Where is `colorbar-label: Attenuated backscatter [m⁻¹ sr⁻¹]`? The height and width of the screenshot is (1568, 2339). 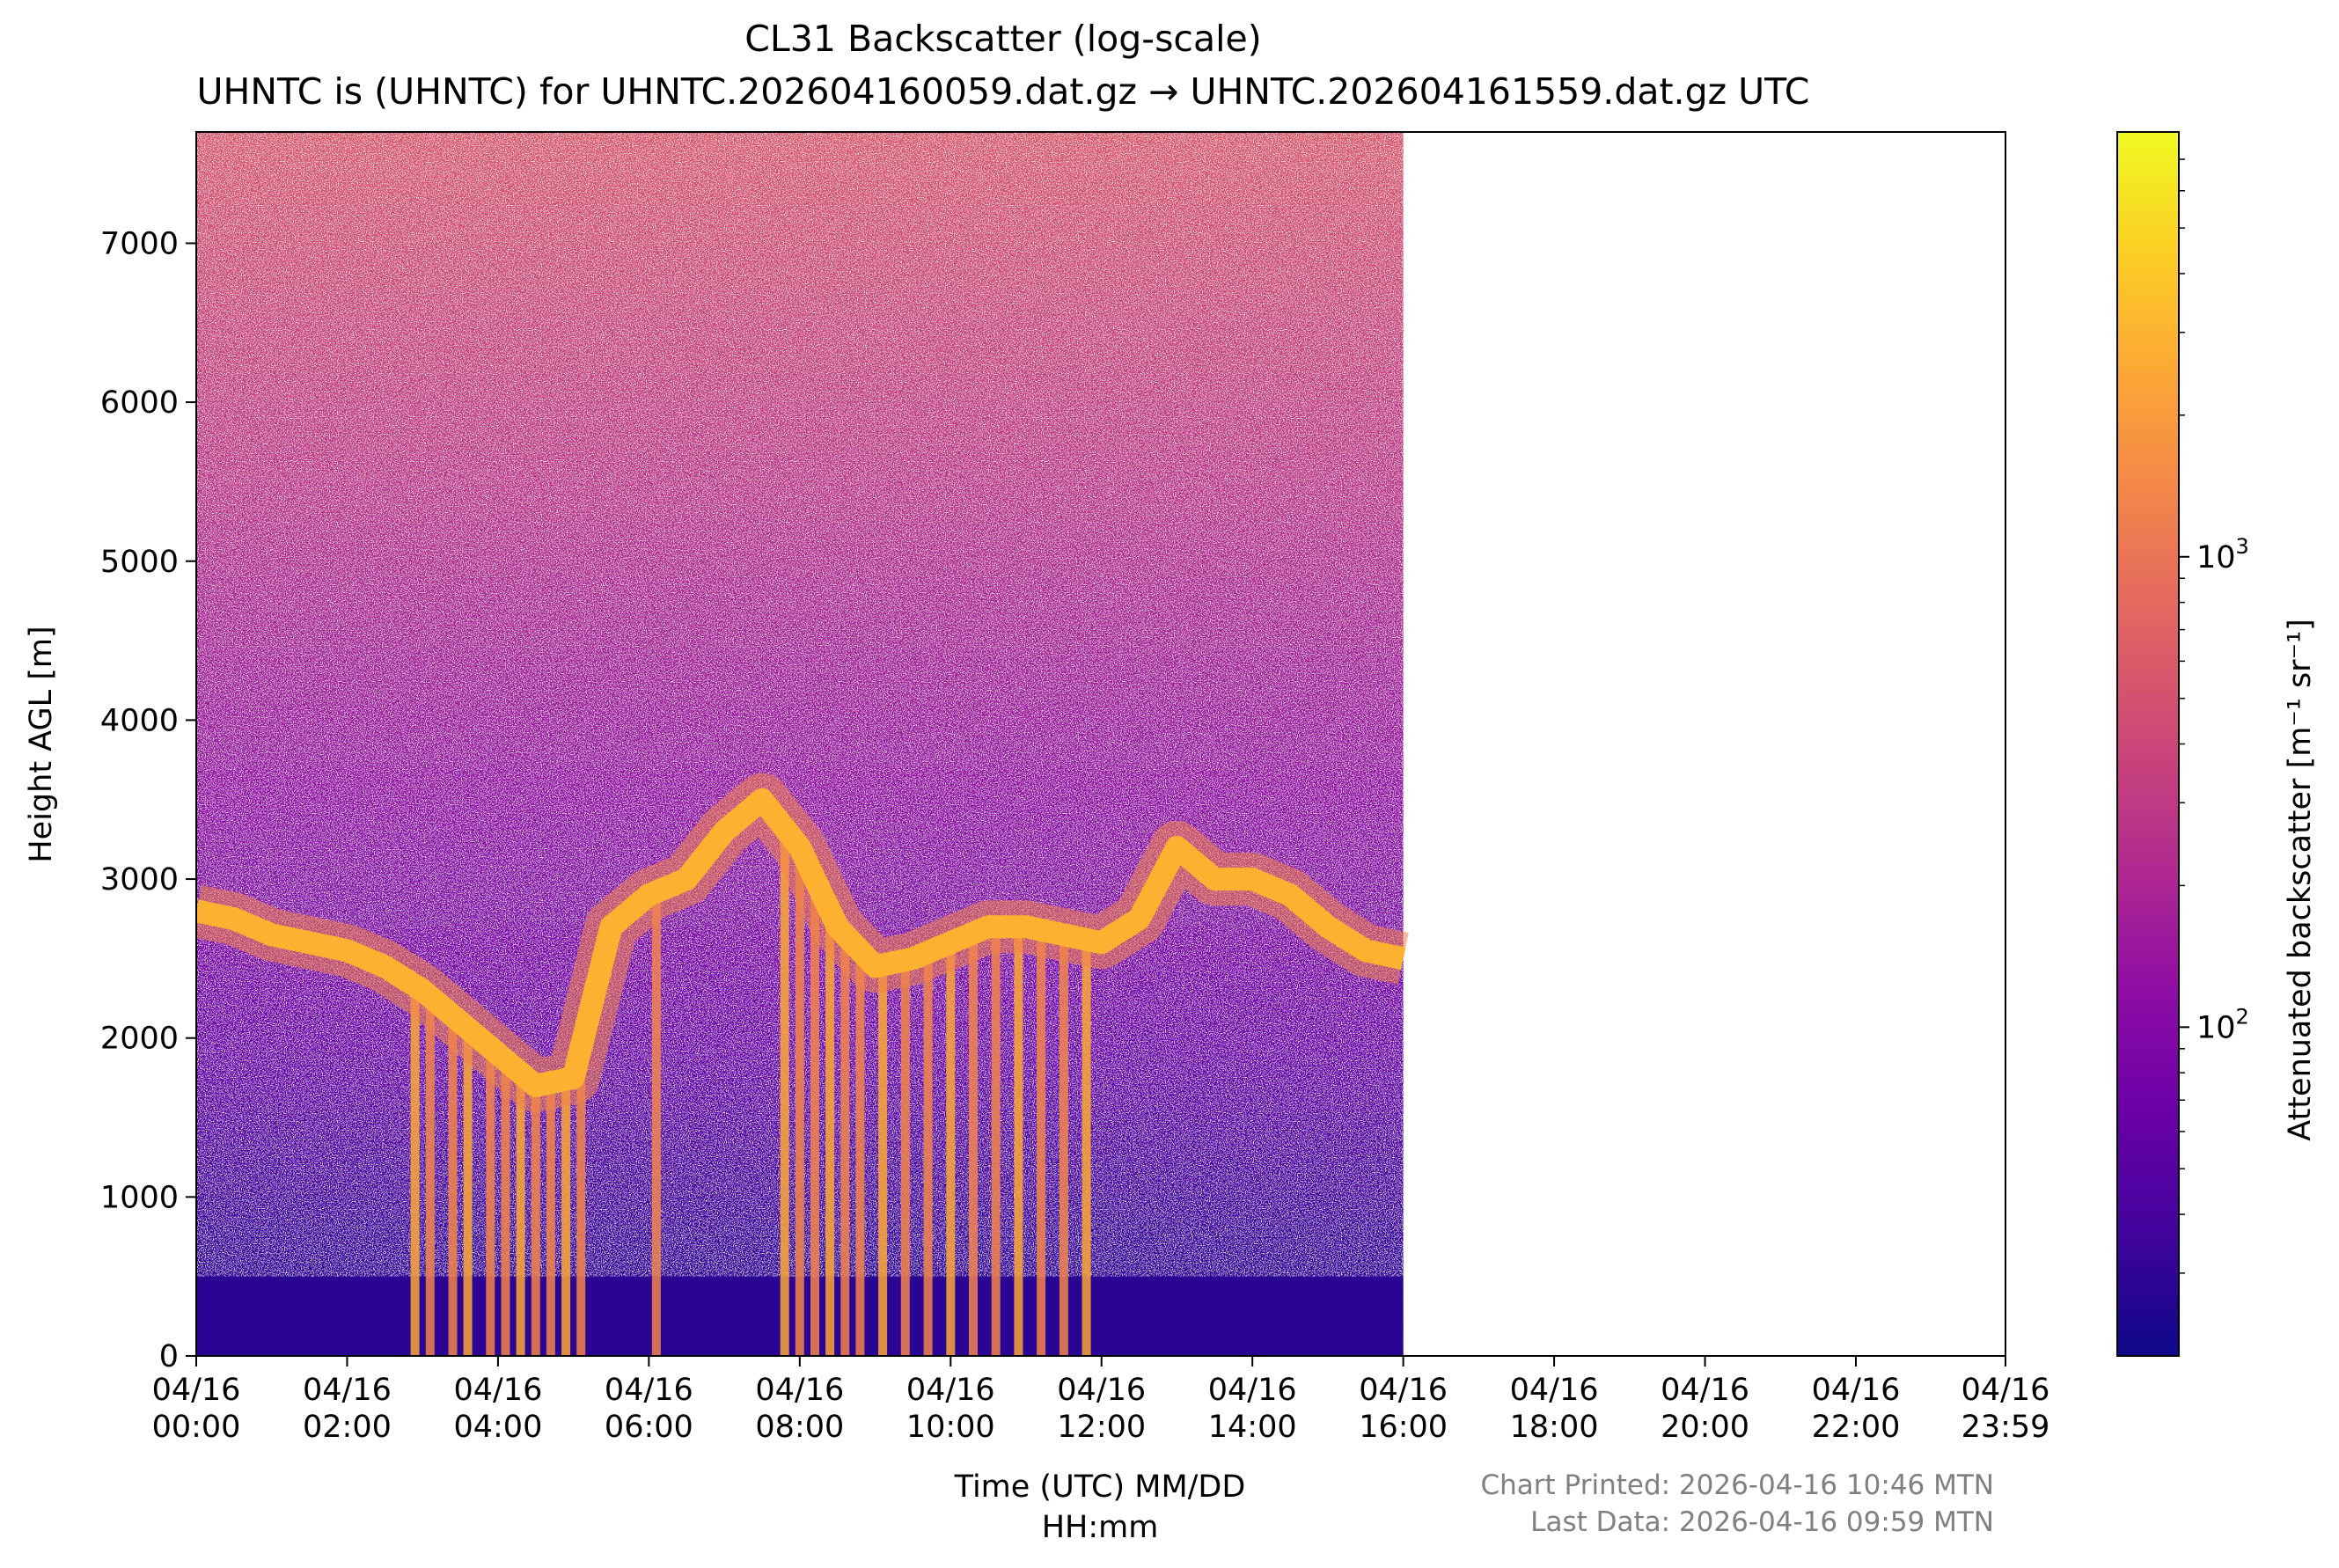
colorbar-label: Attenuated backscatter [m⁻¹ sr⁻¹] is located at coordinates (2300, 880).